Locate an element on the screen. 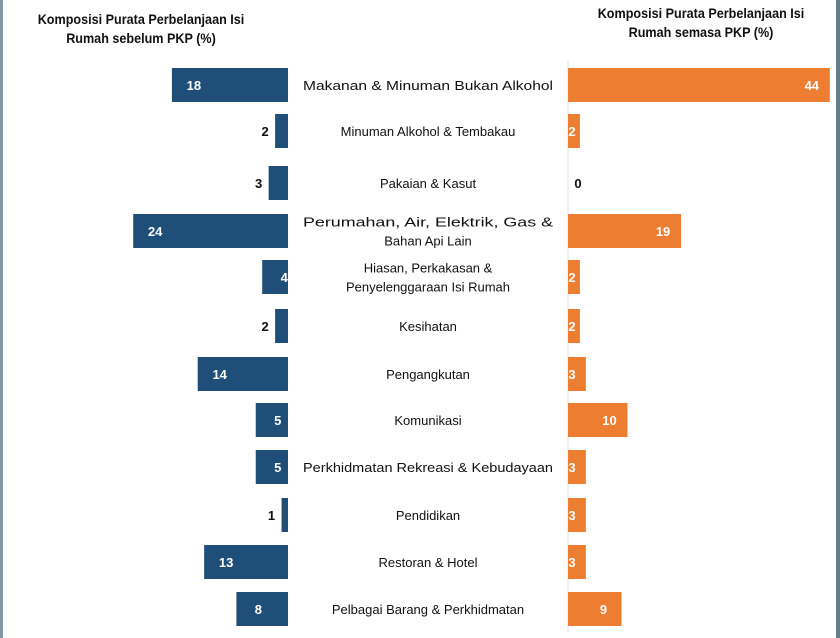  left-title-line-2: Rumah sebelum PKP (%) is located at coordinates (141, 38).